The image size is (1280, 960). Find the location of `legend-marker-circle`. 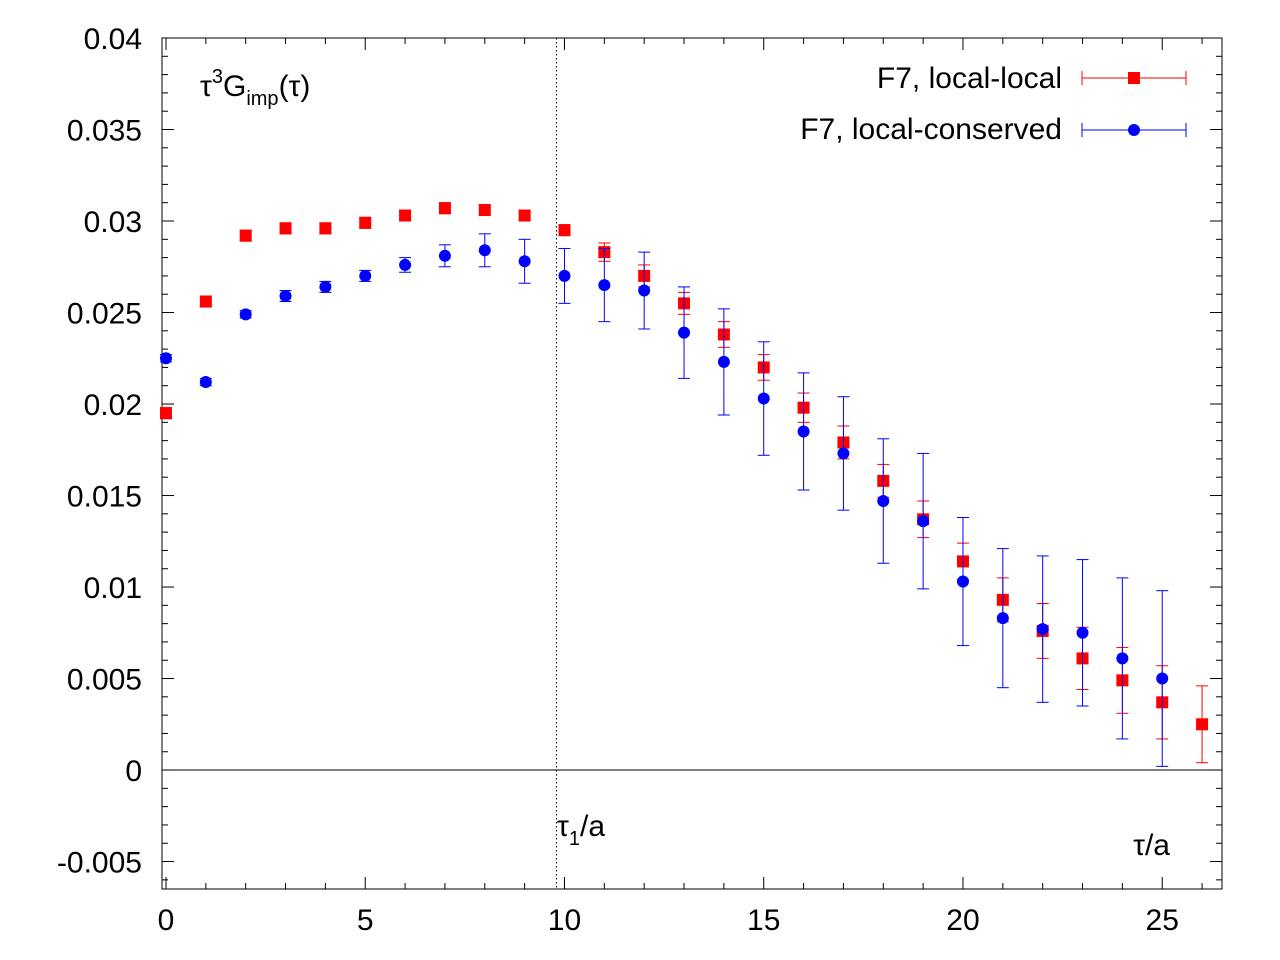

legend-marker-circle is located at coordinates (1134, 130).